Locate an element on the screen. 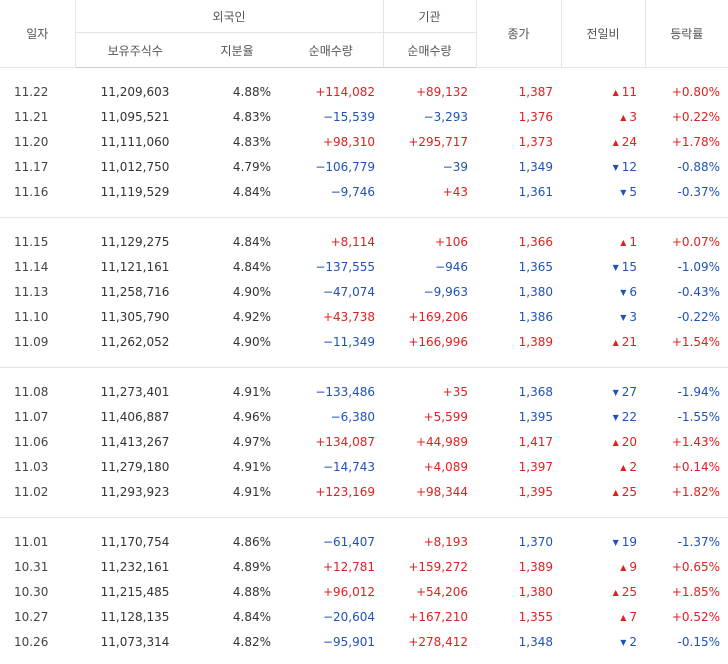  close-cell: 1,361 is located at coordinates (535, 191).